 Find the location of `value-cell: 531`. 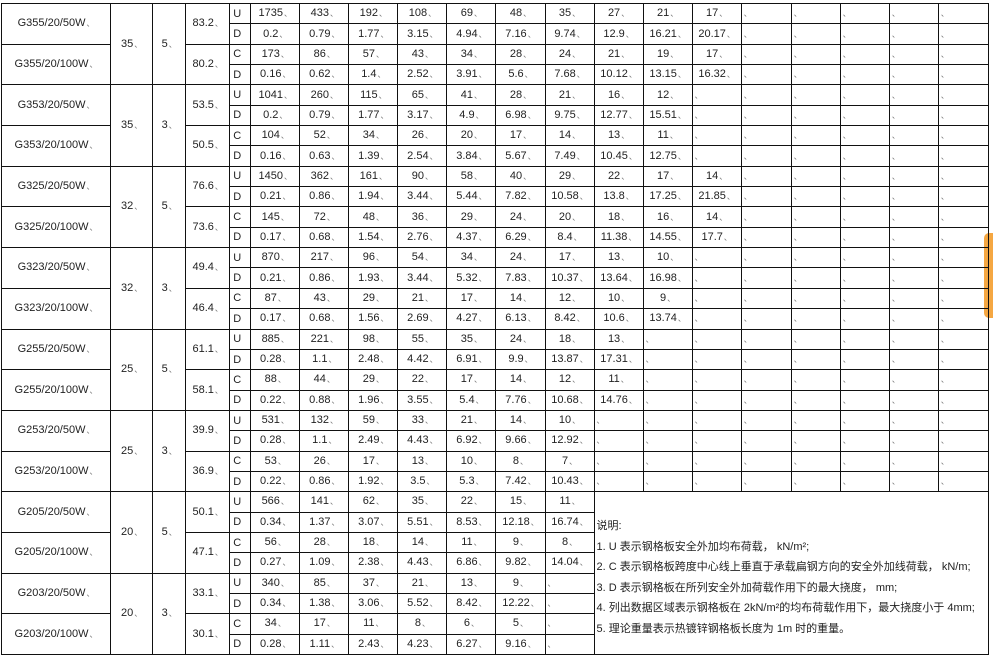

value-cell: 531 is located at coordinates (275, 420).